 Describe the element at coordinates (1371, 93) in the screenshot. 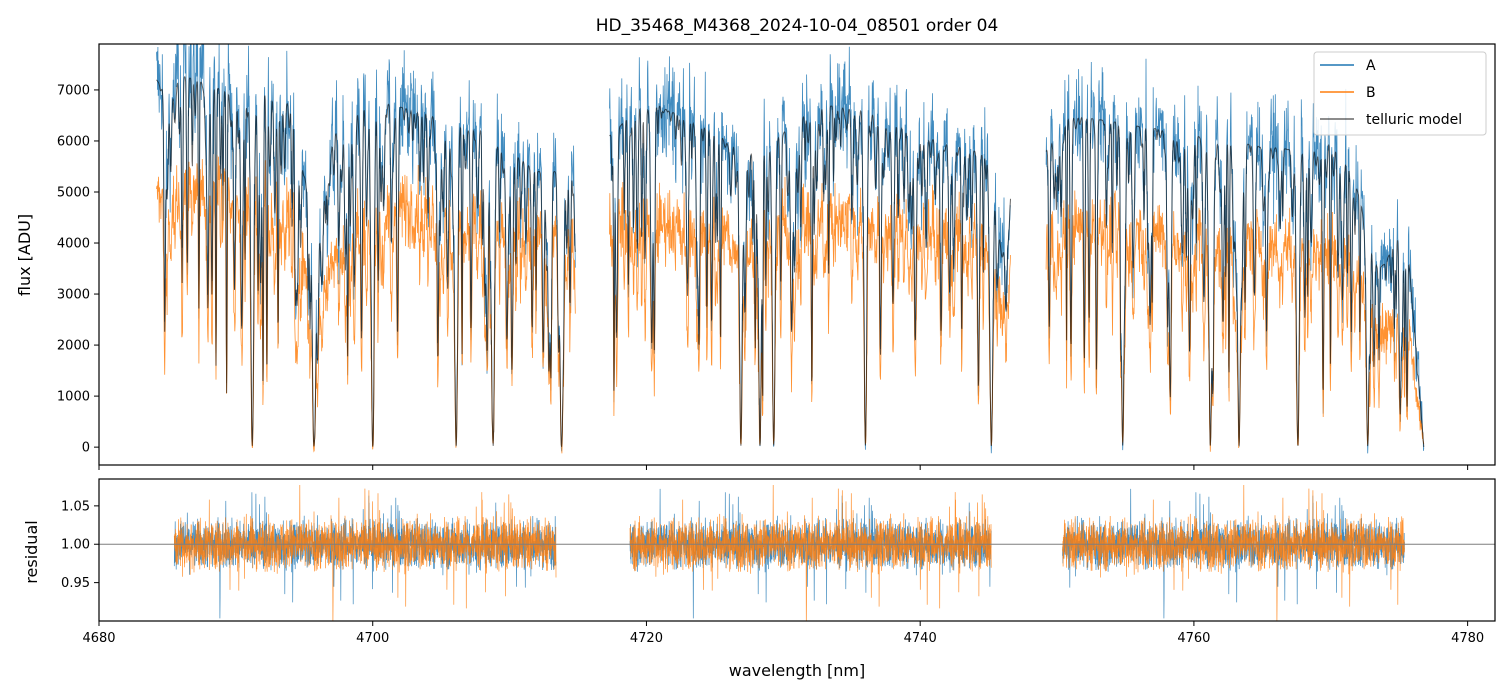

I see `legend-label-b: B` at that location.